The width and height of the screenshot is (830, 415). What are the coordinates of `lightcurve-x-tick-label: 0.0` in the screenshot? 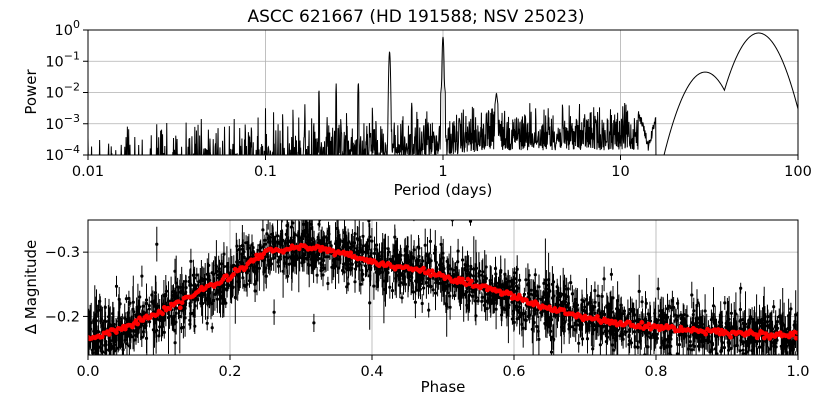 It's located at (87, 372).